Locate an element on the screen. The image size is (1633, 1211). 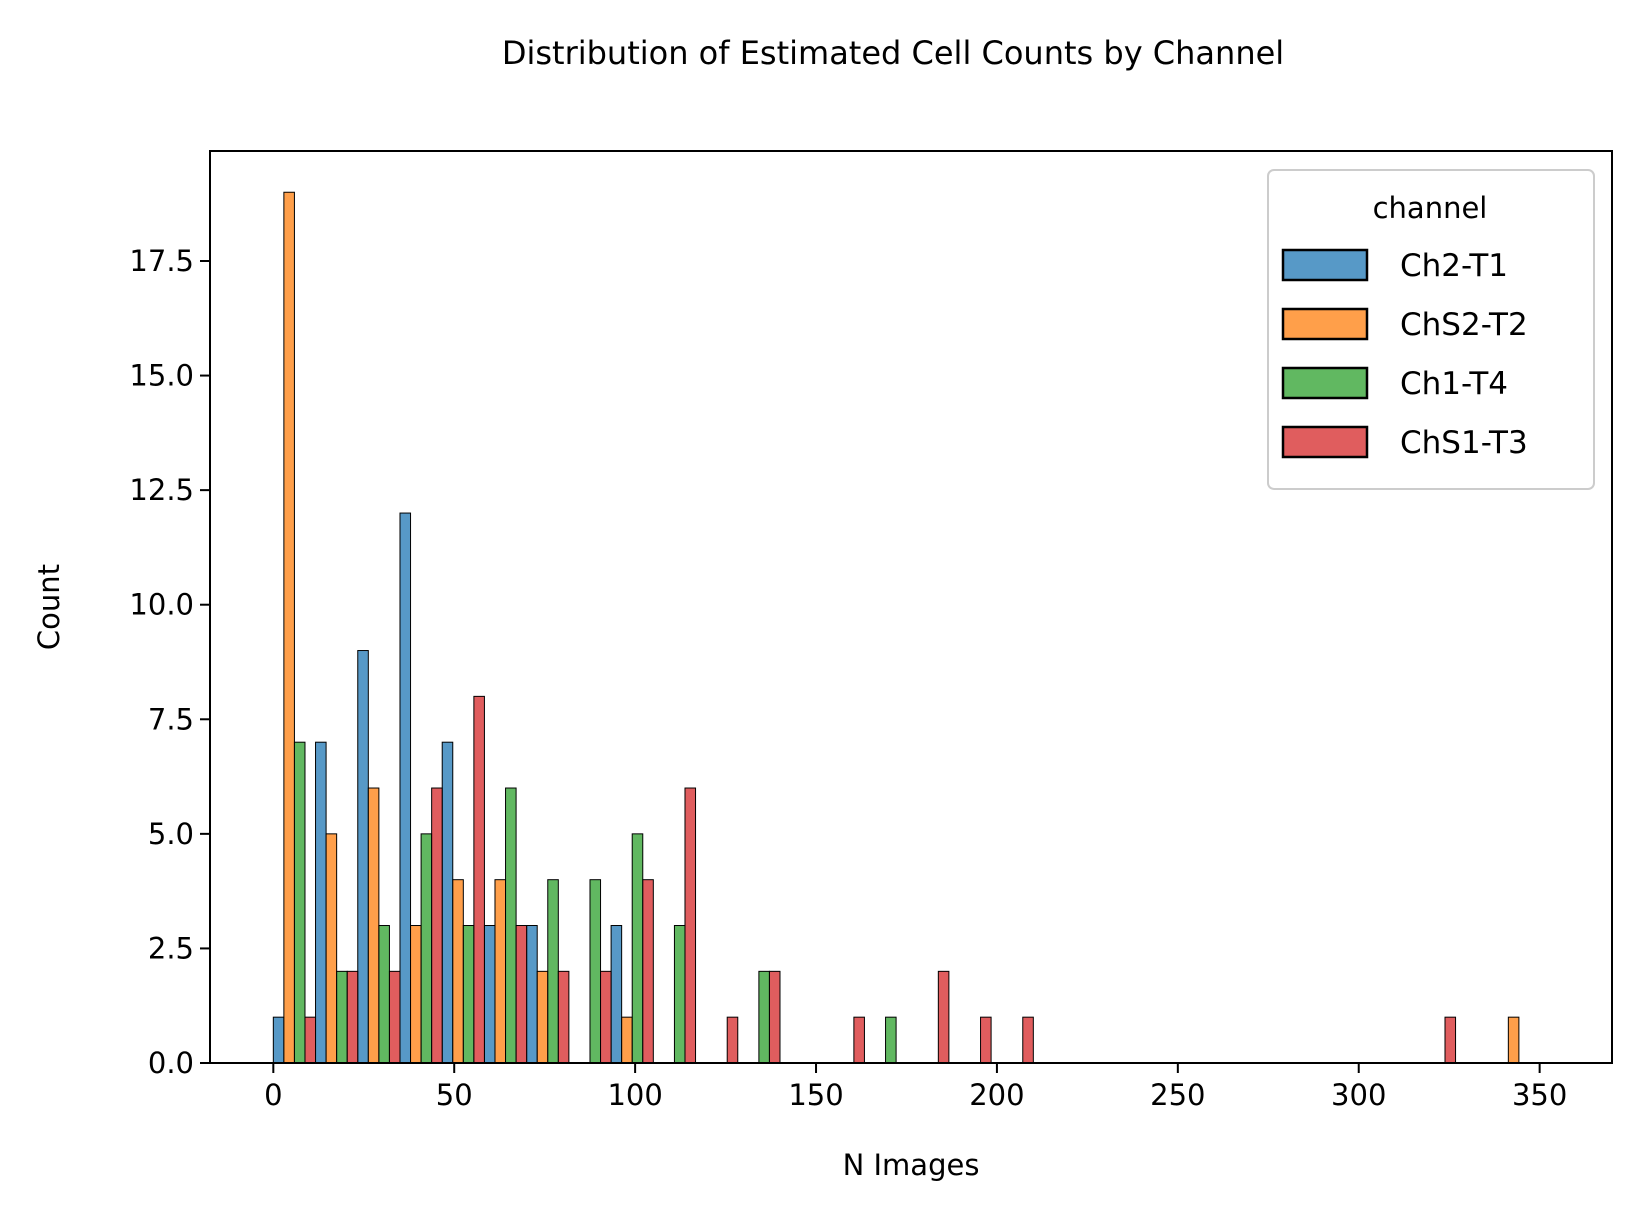
legend: channel Ch2-T1 ChS2-T2 Ch1-T4 ChS1-T3 is located at coordinates (1431, 329).